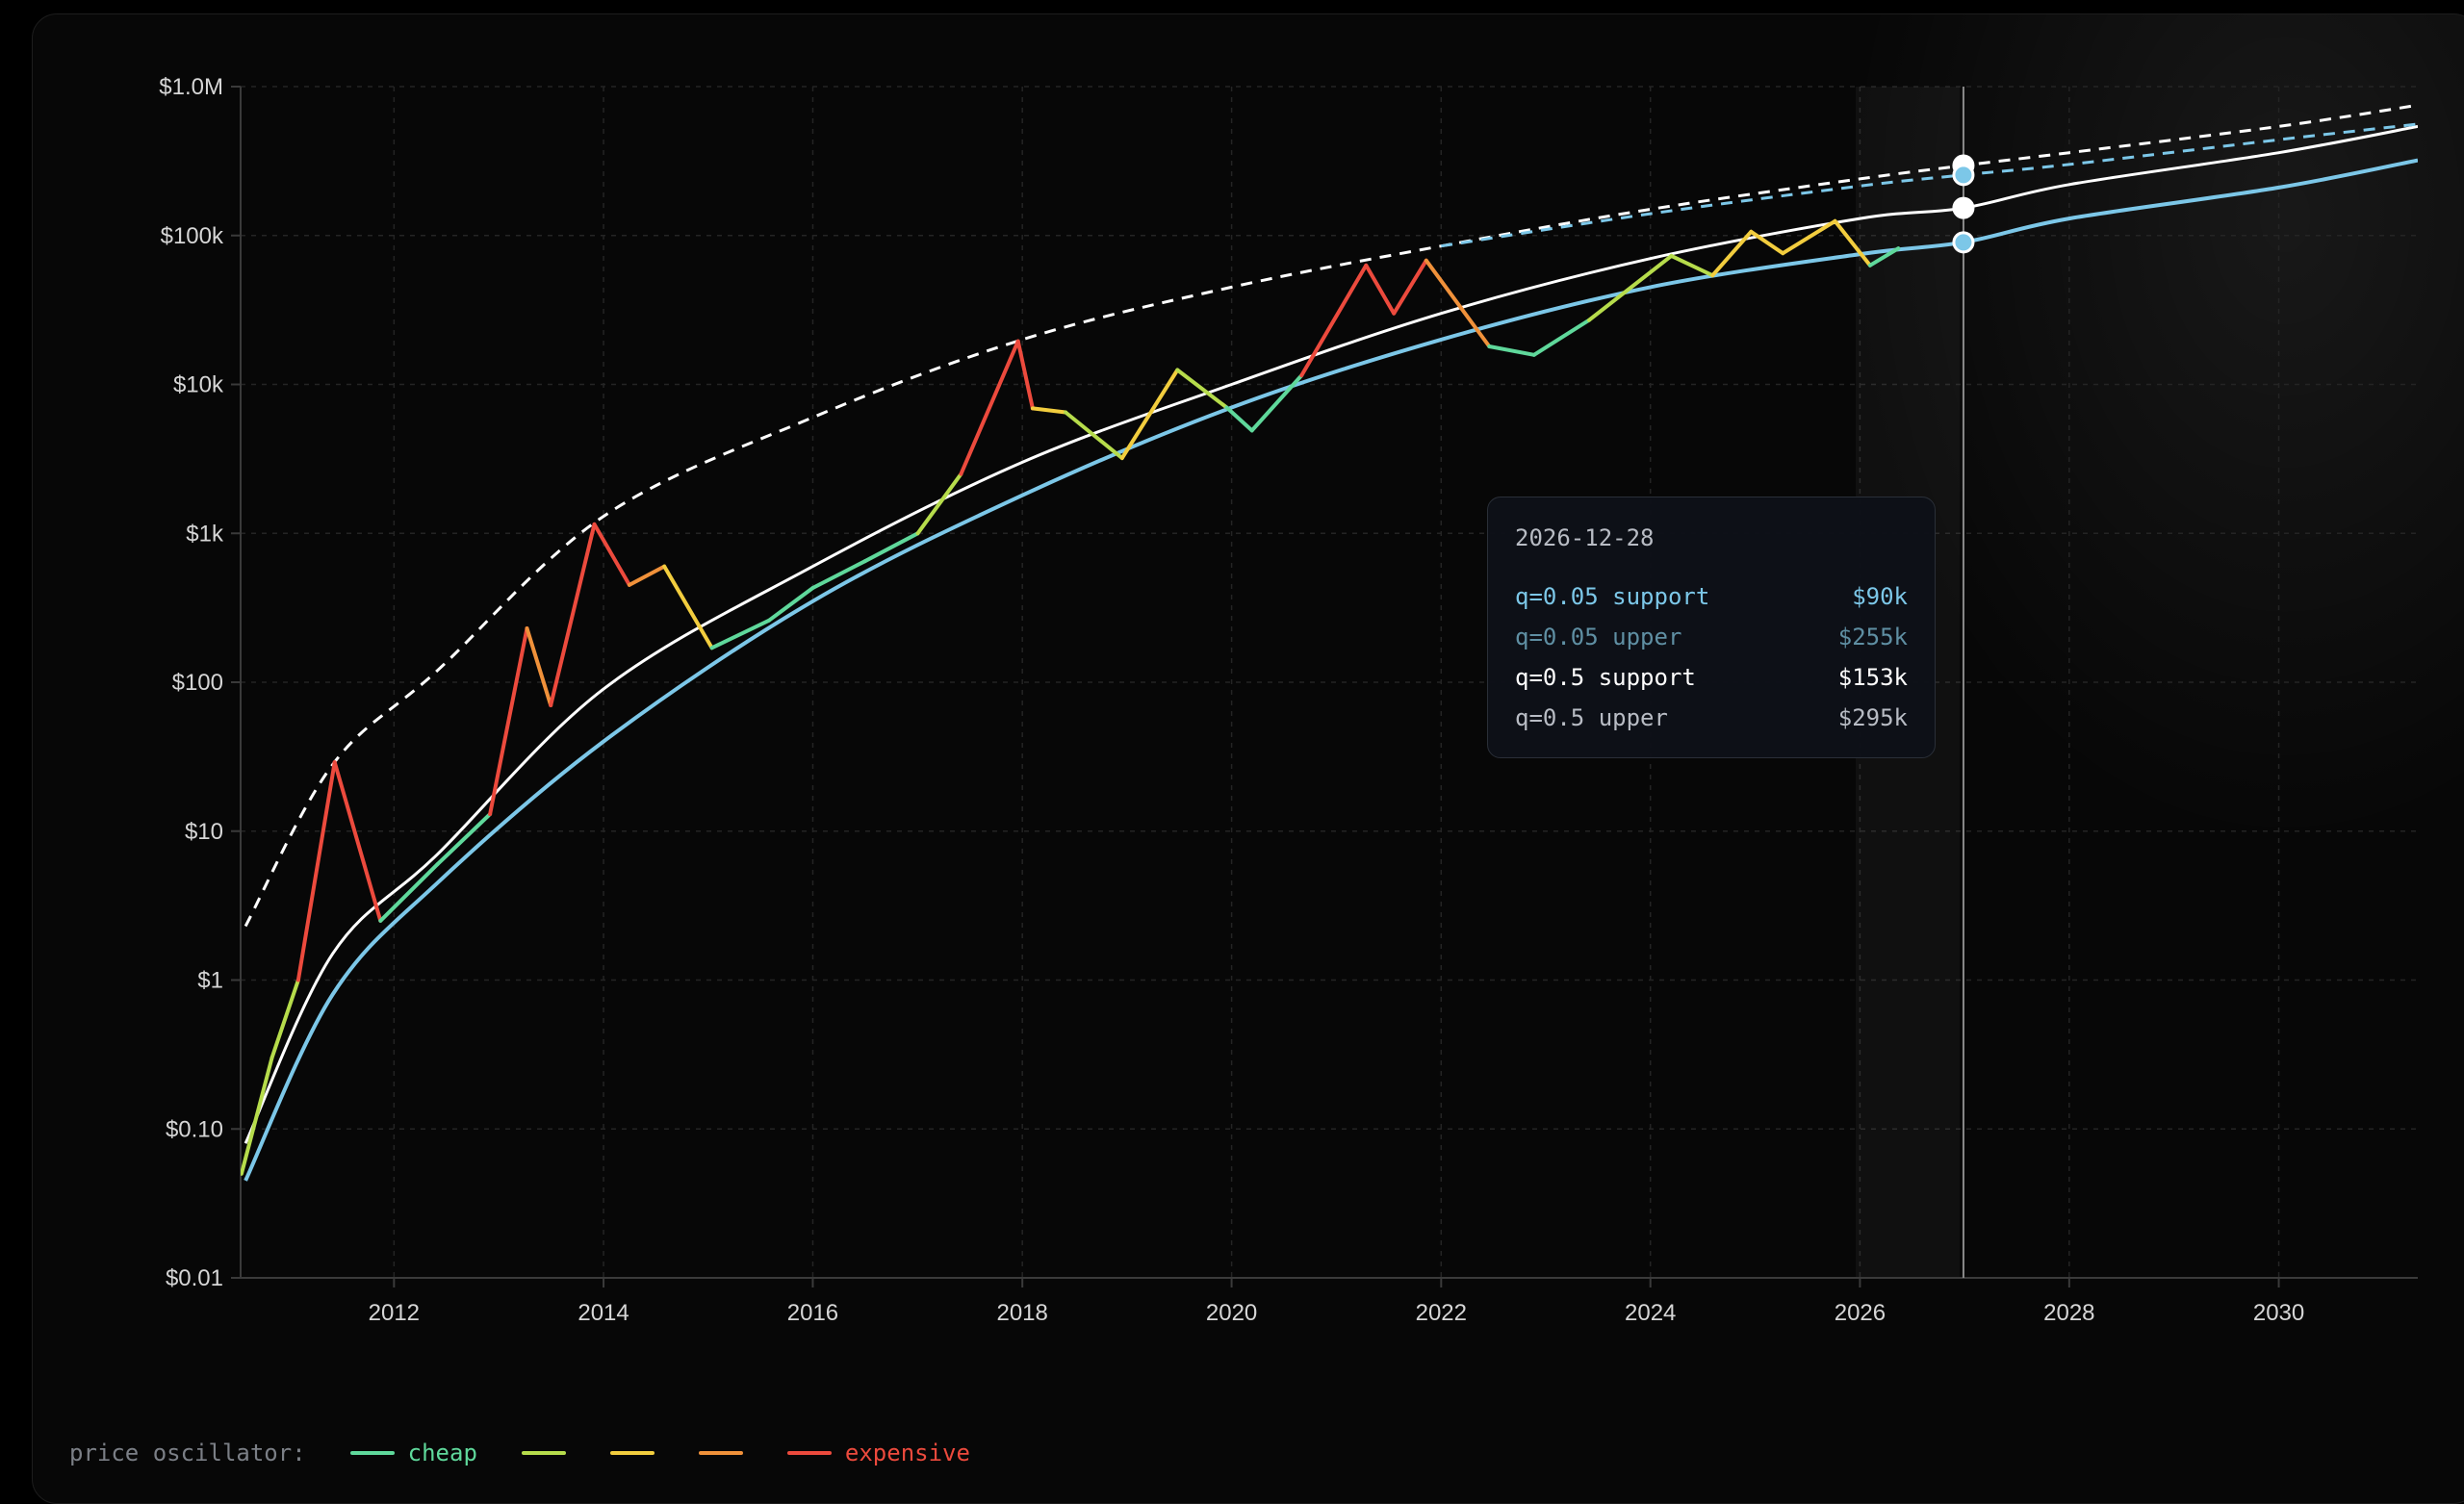  Describe the element at coordinates (1585, 538) in the screenshot. I see `tooltip-date: 2026-12-28` at that location.